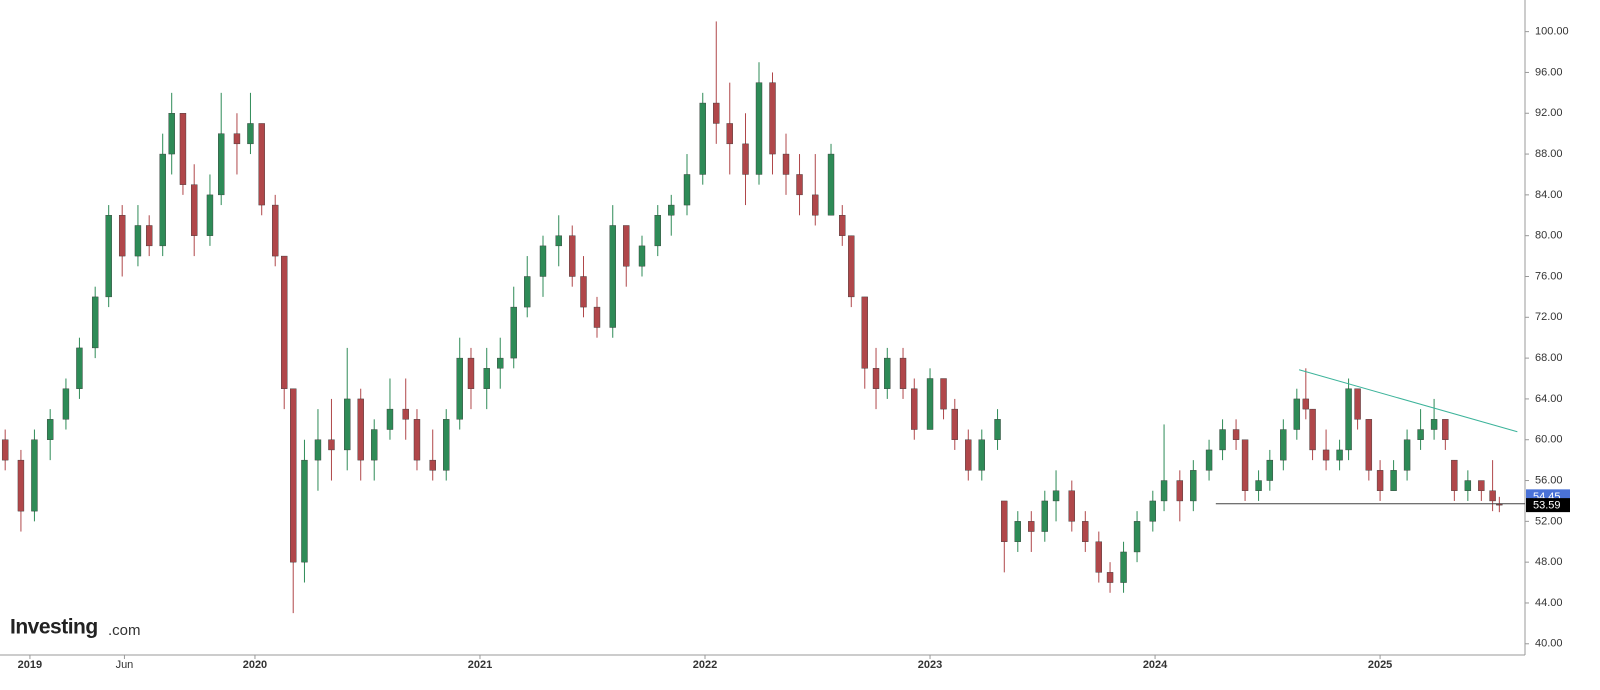  Describe the element at coordinates (1549, 562) in the screenshot. I see `y-tick-label: 48.00` at that location.